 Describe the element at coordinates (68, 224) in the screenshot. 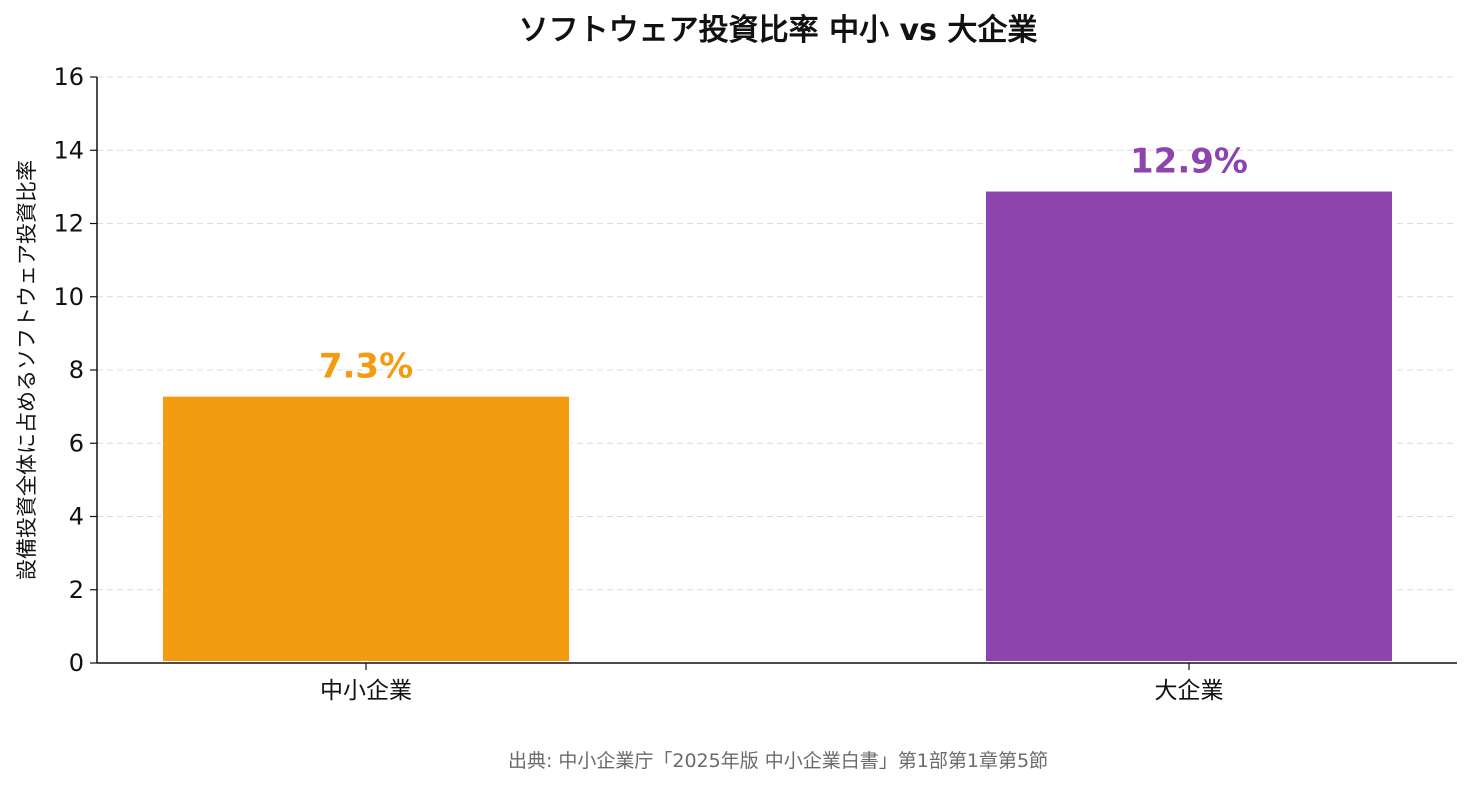

I see `y-tick-label: 12` at that location.